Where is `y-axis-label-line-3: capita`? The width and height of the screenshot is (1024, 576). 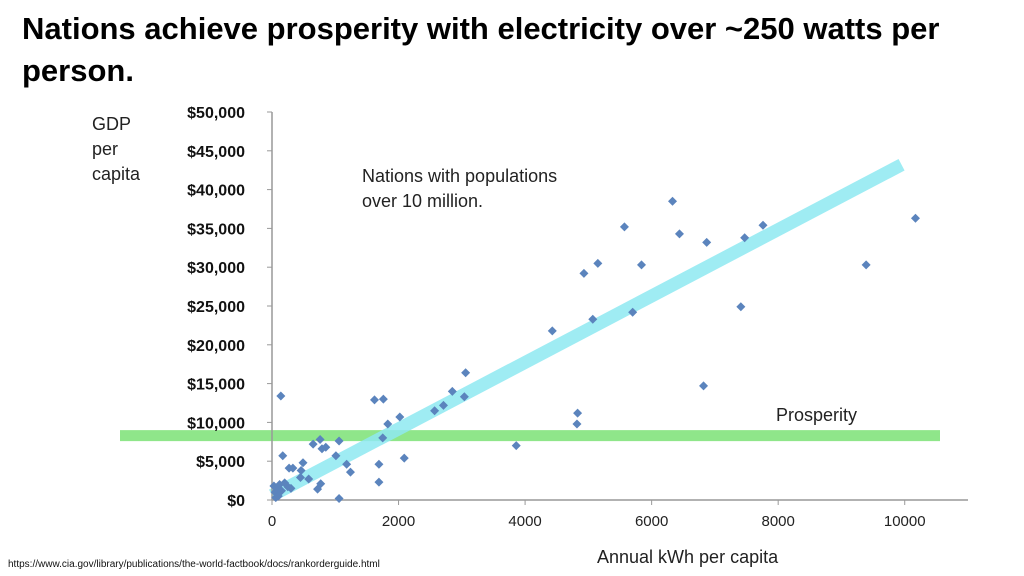
y-axis-label-line-3: capita is located at coordinates (116, 174).